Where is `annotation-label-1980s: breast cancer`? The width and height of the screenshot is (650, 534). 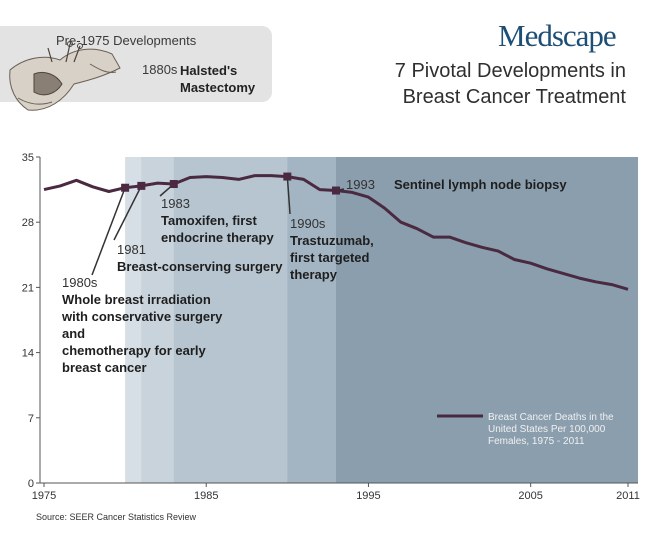 annotation-label-1980s: breast cancer is located at coordinates (104, 367).